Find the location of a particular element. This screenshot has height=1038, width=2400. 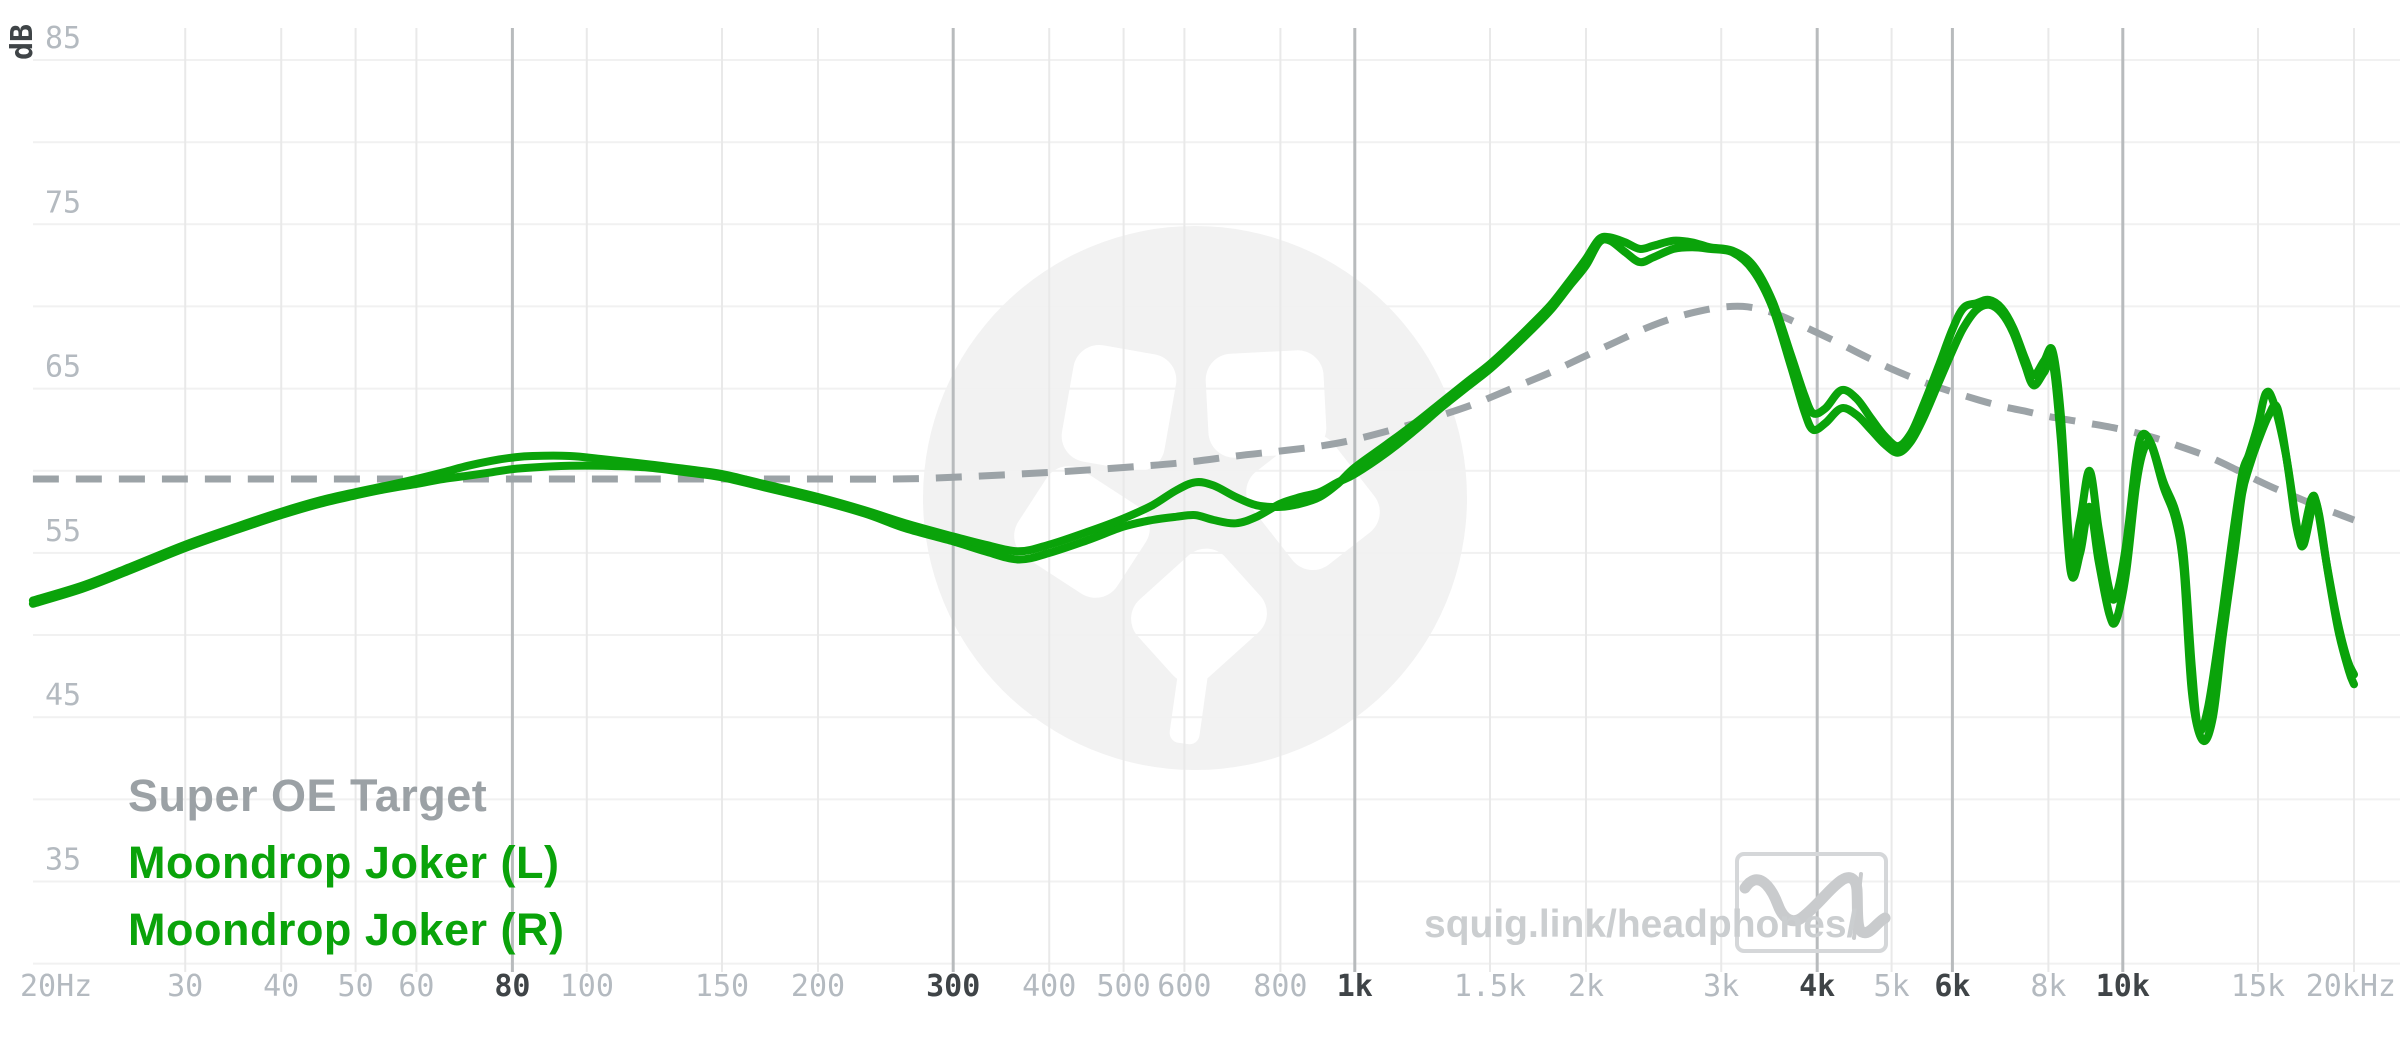

x-tick-label-600: 600 is located at coordinates (1184, 986).